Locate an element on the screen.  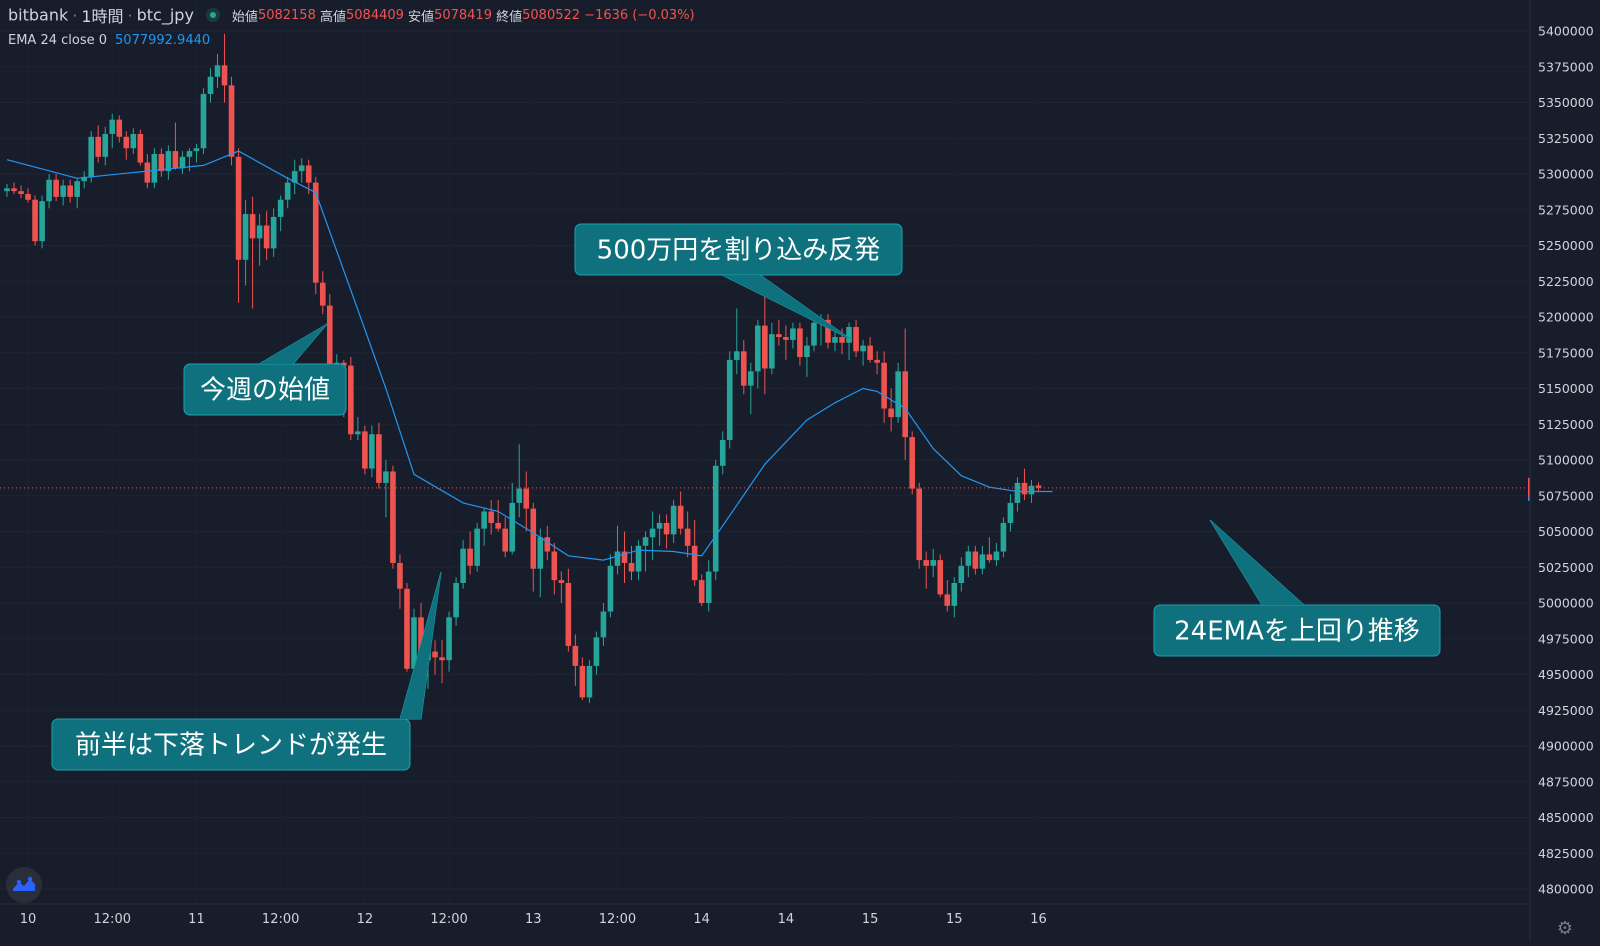
gear-icon: ⚙ is located at coordinates (1565, 928).